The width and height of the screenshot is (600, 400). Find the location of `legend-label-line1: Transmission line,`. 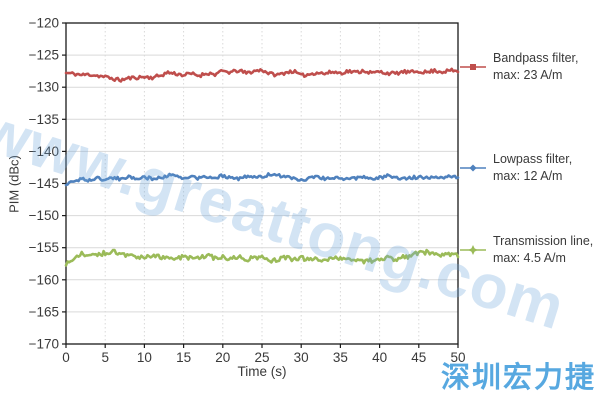

legend-label-line1: Transmission line, is located at coordinates (543, 241).